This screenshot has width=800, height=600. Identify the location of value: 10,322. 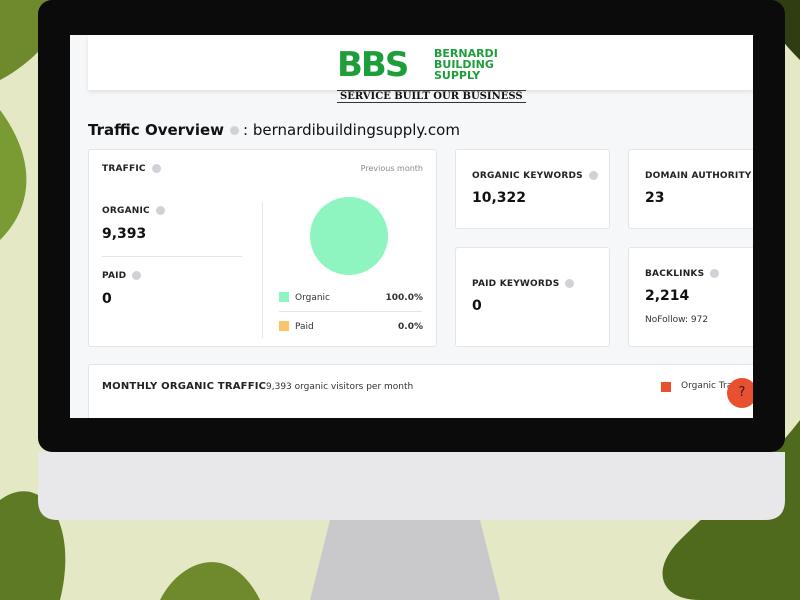
(499, 198).